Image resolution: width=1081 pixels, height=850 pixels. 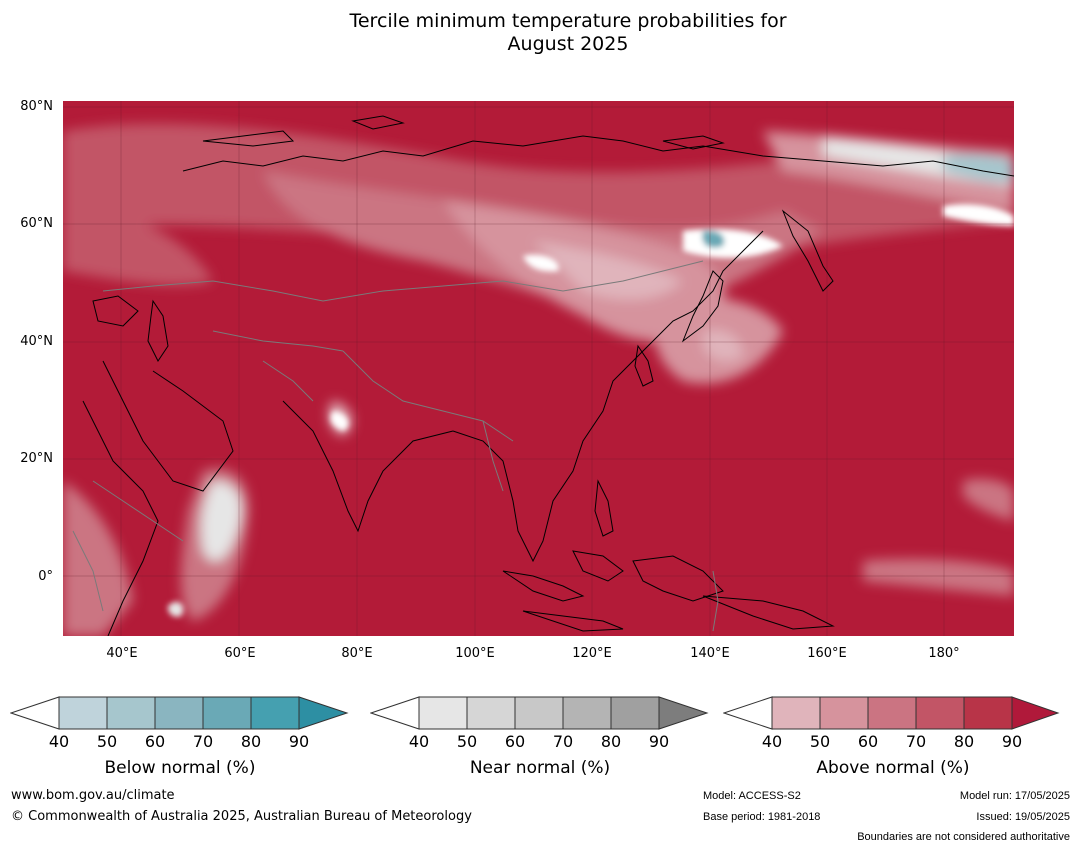 I want to click on model-info: Model: ACCESS-S2, so click(x=752, y=796).